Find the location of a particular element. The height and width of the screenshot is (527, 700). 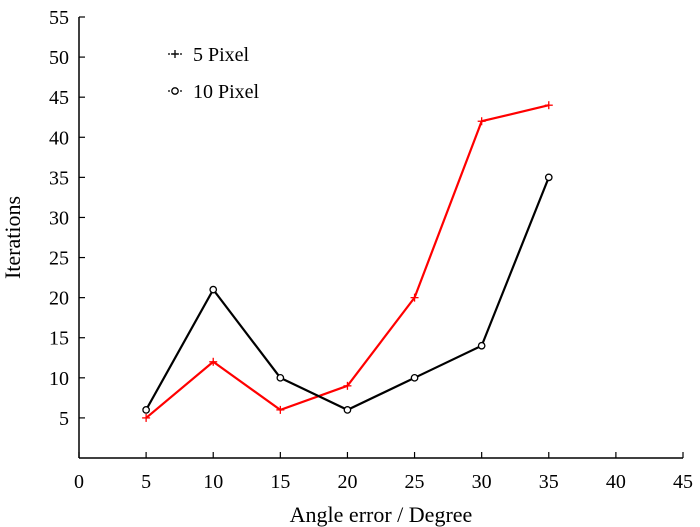

y-tick-label: 40 is located at coordinates (59, 138).